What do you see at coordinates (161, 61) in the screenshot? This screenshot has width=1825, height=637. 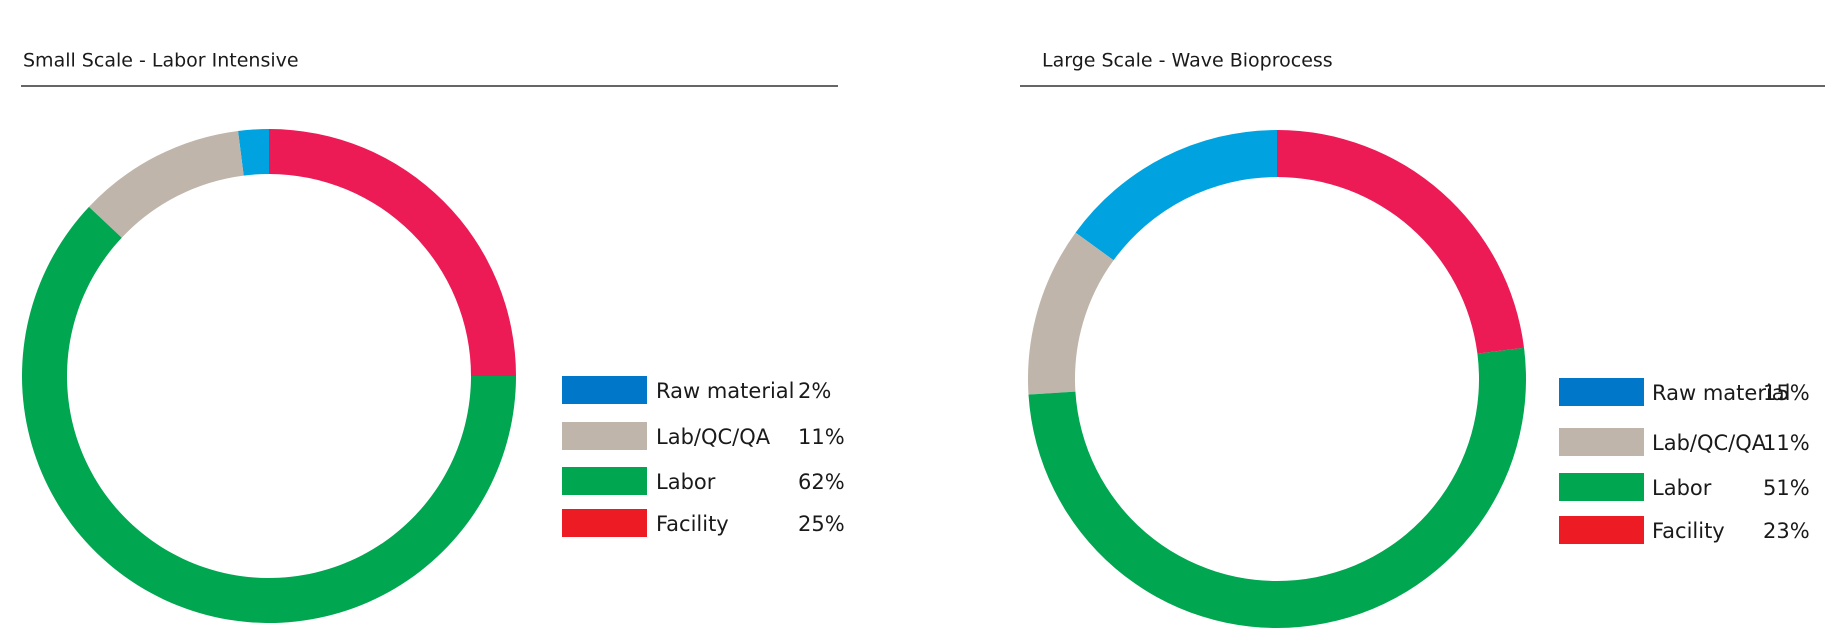 I see `chart-title: Small Scale - Labor Intensive` at bounding box center [161, 61].